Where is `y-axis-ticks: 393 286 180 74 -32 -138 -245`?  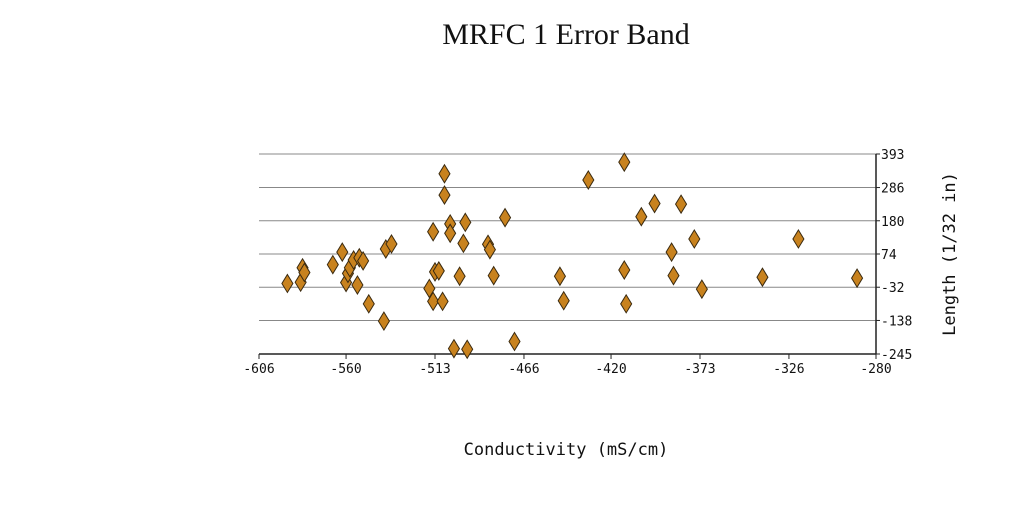
y-axis-ticks: 393 286 180 74 -32 -138 -245 is located at coordinates (894, 255).